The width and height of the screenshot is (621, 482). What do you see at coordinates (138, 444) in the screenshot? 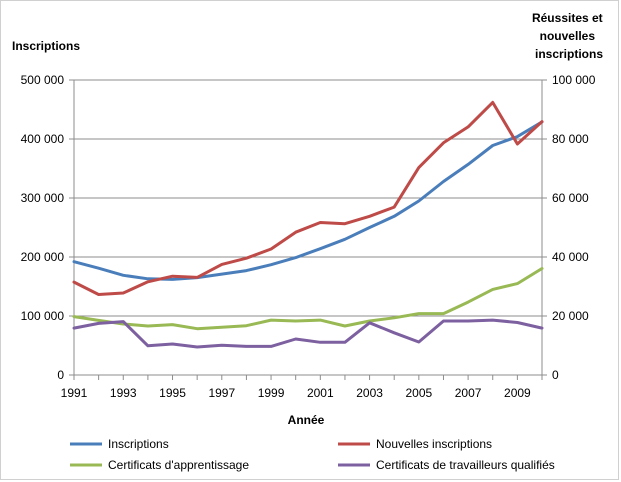
I see `legend-label-1: Inscriptions` at bounding box center [138, 444].